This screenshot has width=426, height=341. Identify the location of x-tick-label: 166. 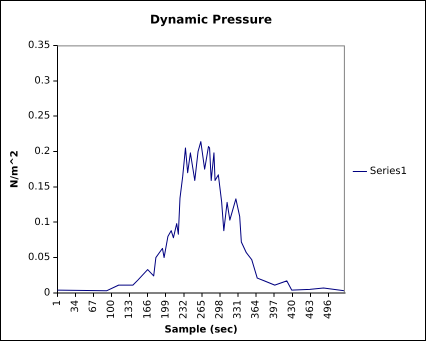
(148, 310).